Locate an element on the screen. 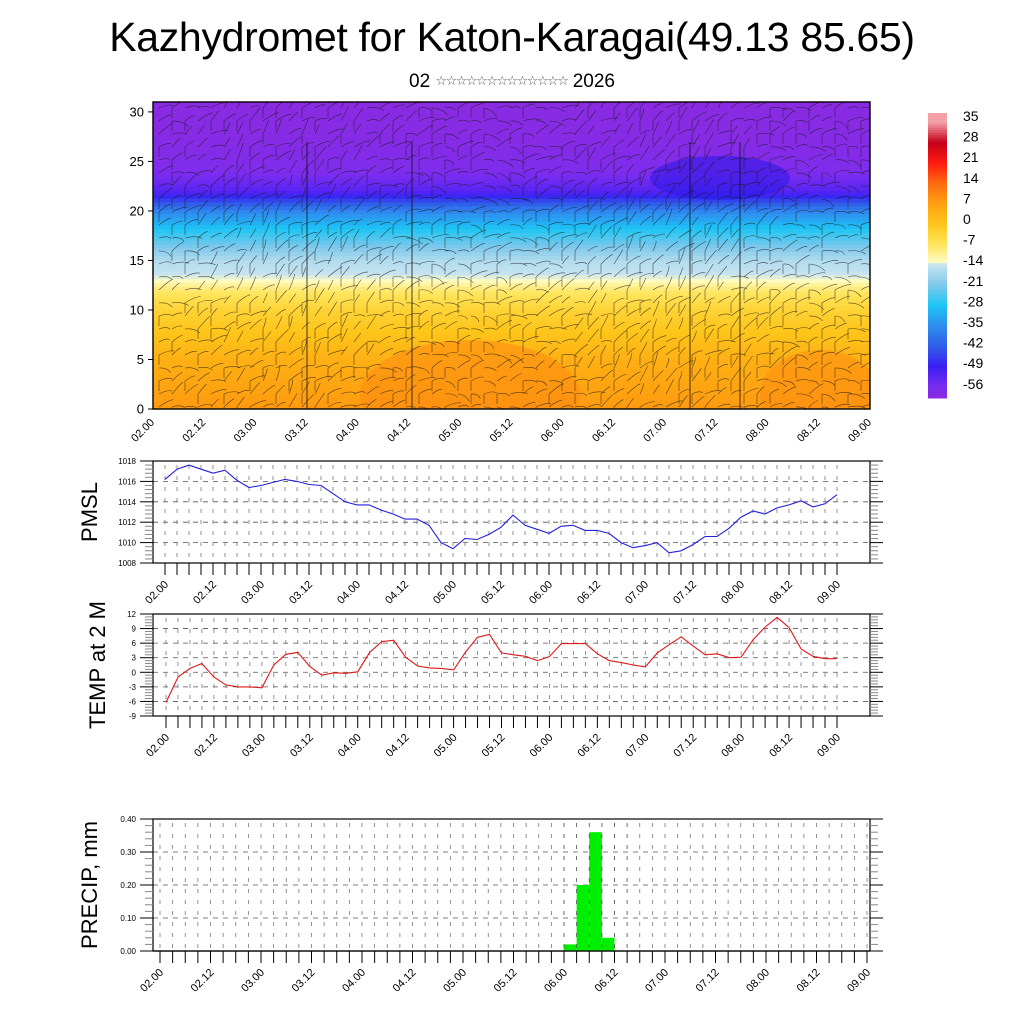 The image size is (1024, 1024). y-tick-label: 9 is located at coordinates (134, 629).